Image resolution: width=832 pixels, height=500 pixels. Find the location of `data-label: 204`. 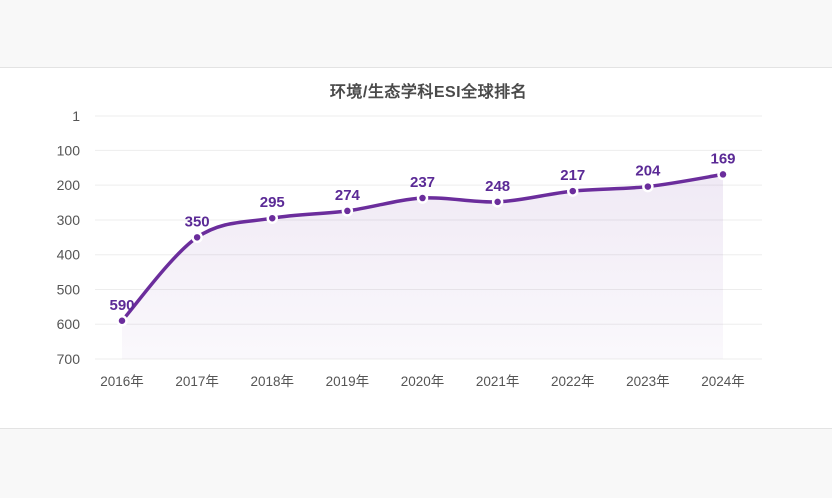

data-label: 204 is located at coordinates (648, 171).